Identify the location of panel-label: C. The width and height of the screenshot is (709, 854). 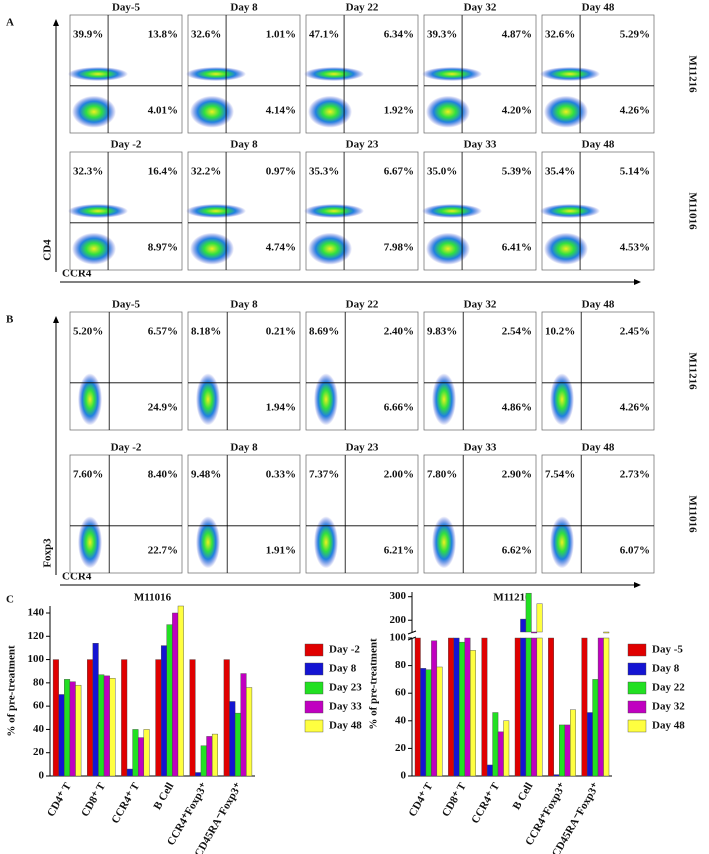
(10, 600).